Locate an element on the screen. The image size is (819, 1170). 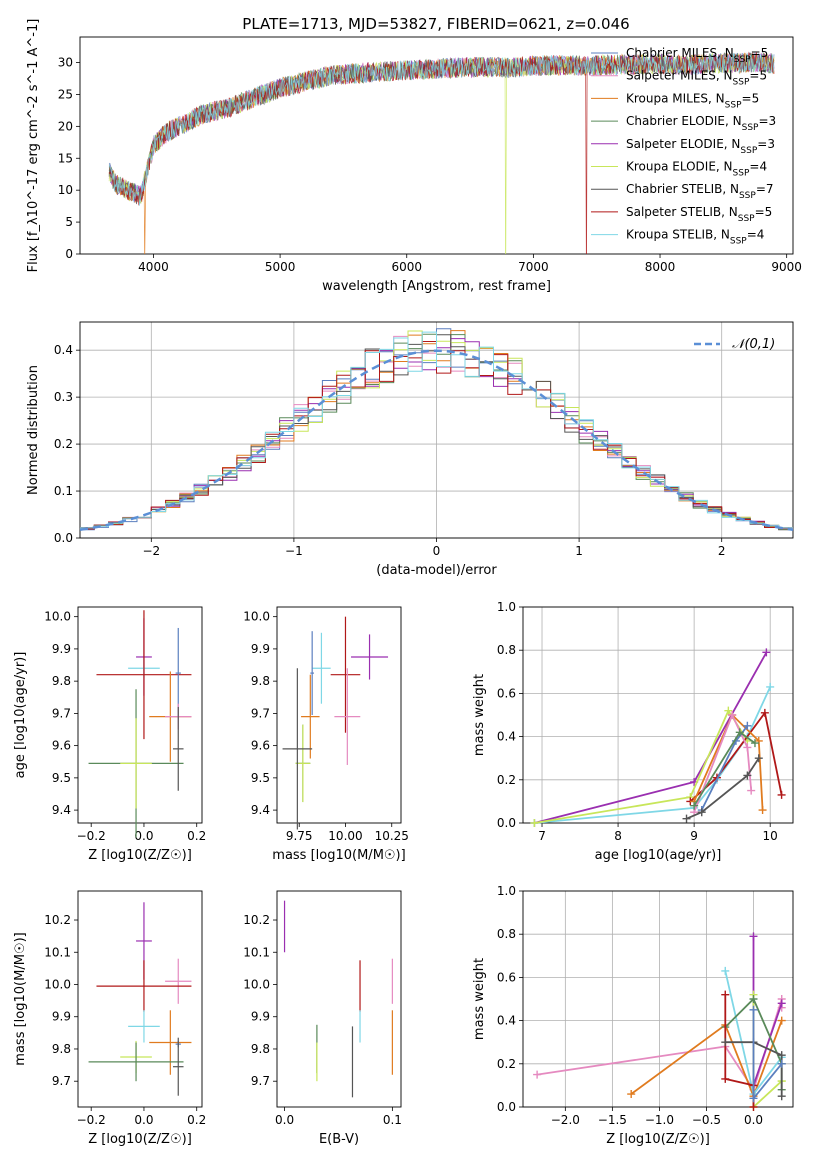
y-tick-label: 0.6 is located at coordinates (506, 977).